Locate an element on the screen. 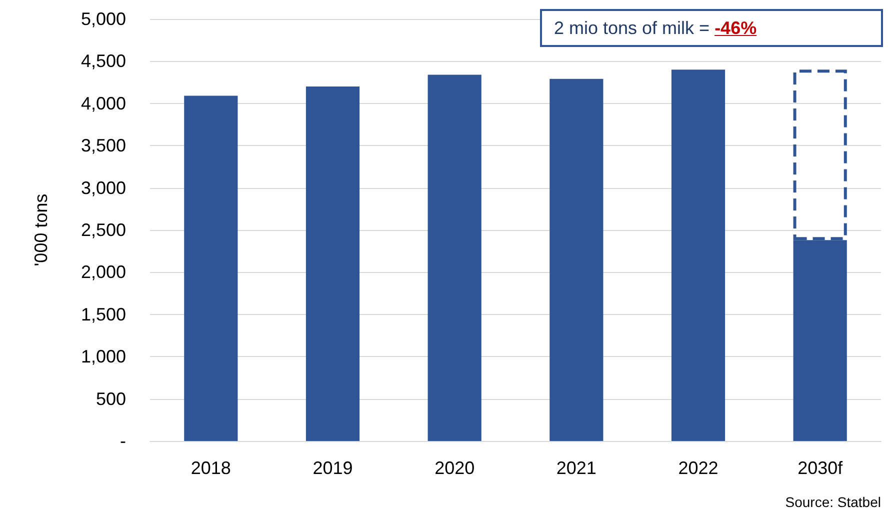 The image size is (895, 516). y-tick-label: - is located at coordinates (123, 441).